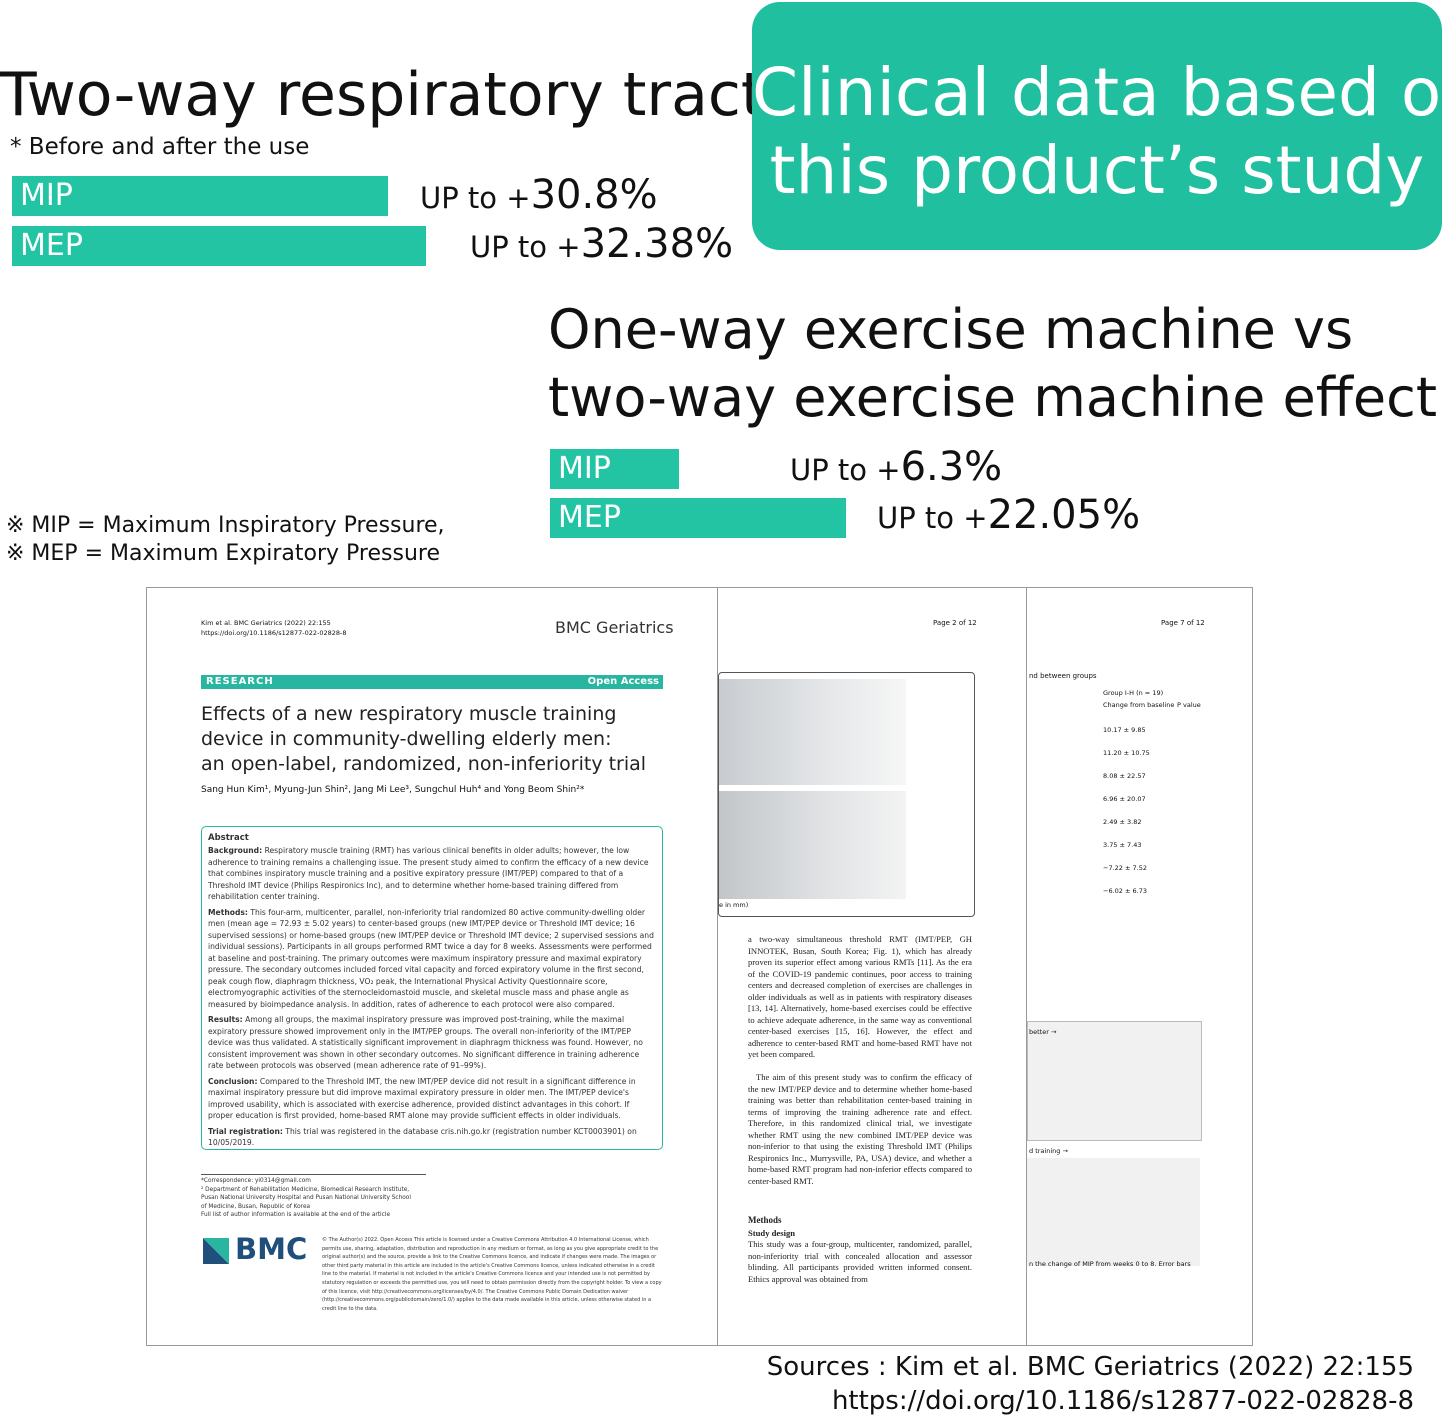 The height and width of the screenshot is (1421, 1445). Describe the element at coordinates (1122, 845) in the screenshot. I see `table-cell: 3.75 ± 7.43` at that location.